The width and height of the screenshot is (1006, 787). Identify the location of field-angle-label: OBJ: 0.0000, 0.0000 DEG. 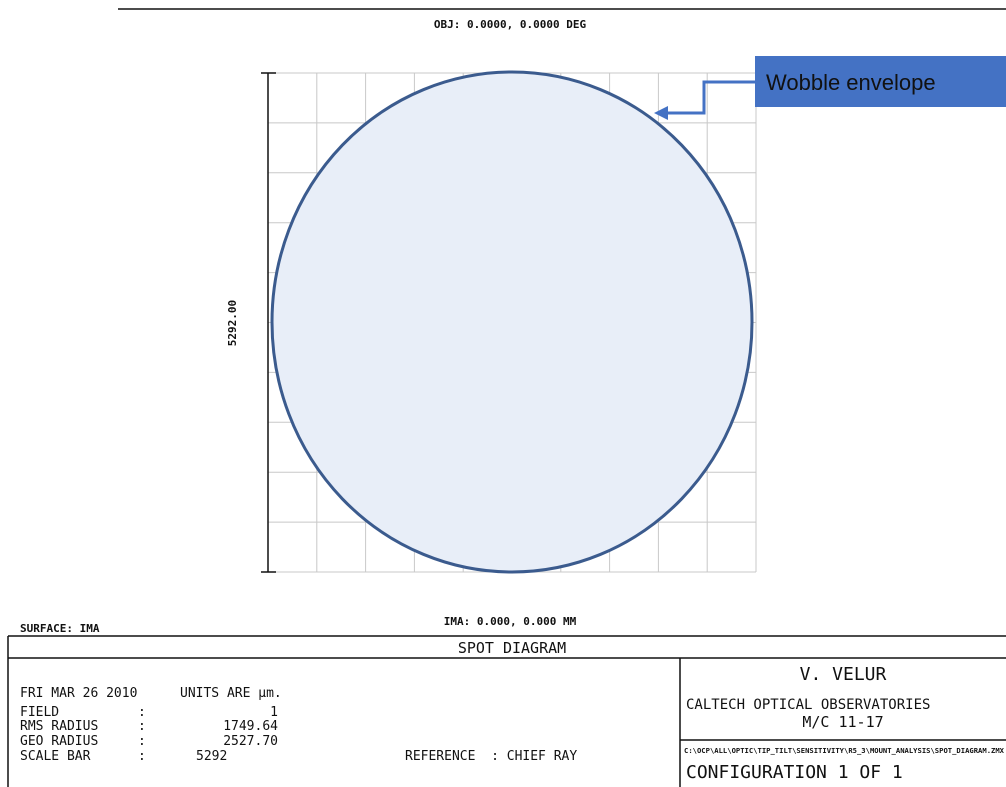
(510, 24).